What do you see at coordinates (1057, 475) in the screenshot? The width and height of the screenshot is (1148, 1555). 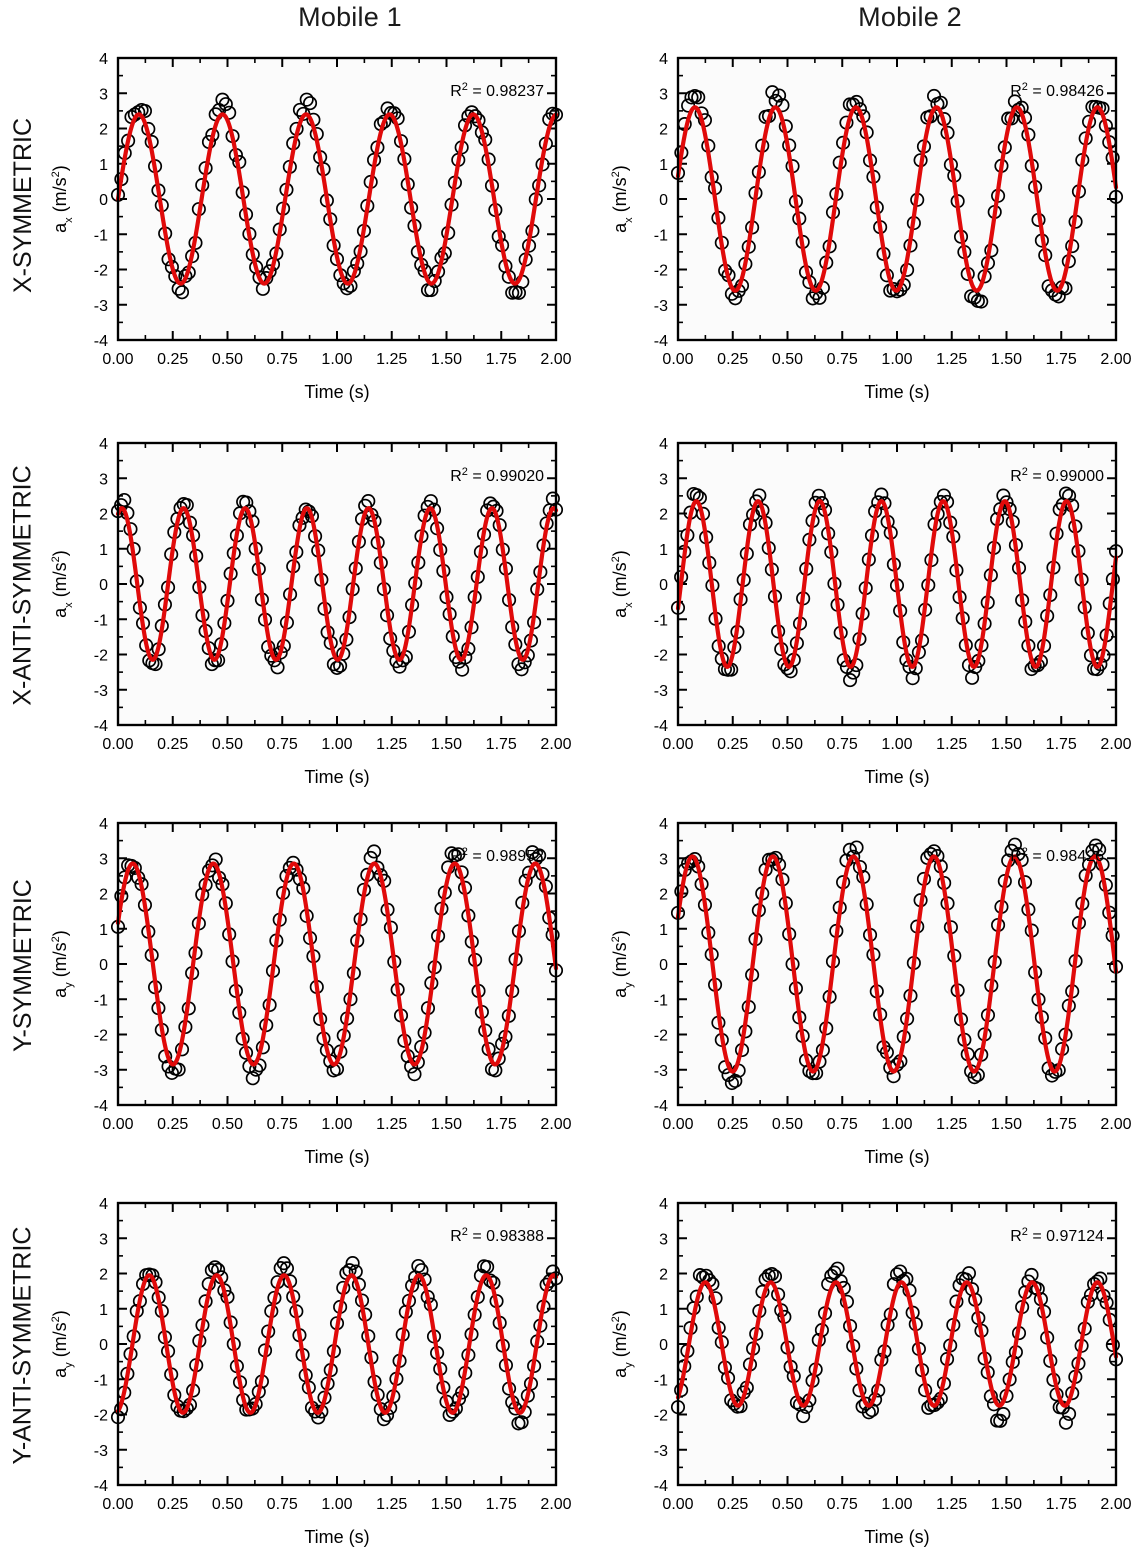 I see `r-squared-annotation: R2 = 0.99000` at bounding box center [1057, 475].